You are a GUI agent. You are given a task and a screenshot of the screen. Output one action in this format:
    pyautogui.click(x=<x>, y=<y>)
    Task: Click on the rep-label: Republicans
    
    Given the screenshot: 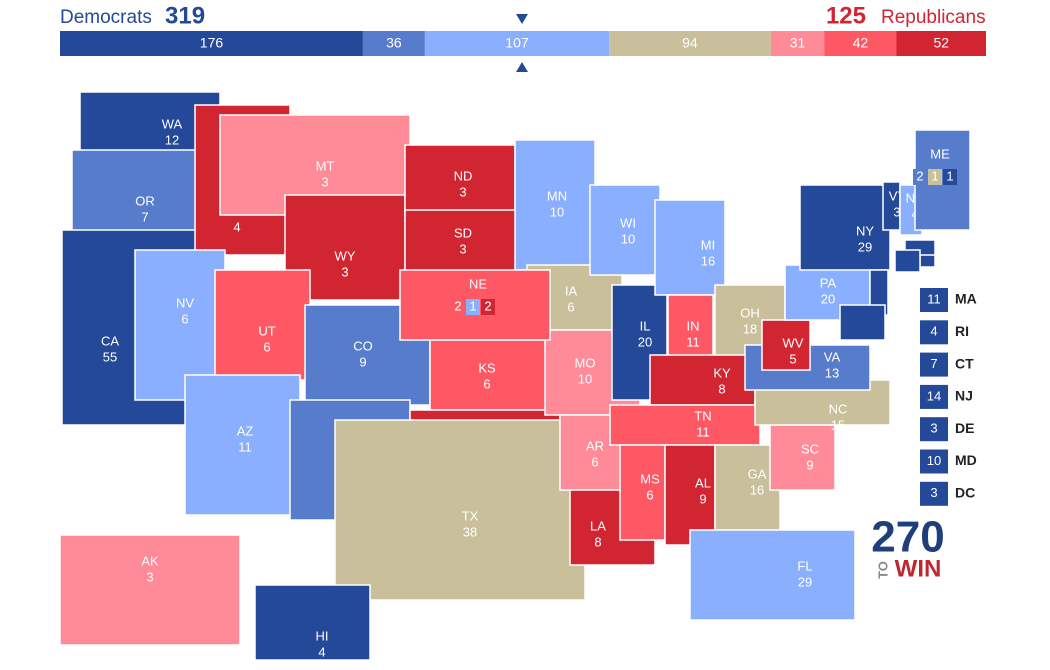 What is the action you would take?
    pyautogui.click(x=933, y=17)
    